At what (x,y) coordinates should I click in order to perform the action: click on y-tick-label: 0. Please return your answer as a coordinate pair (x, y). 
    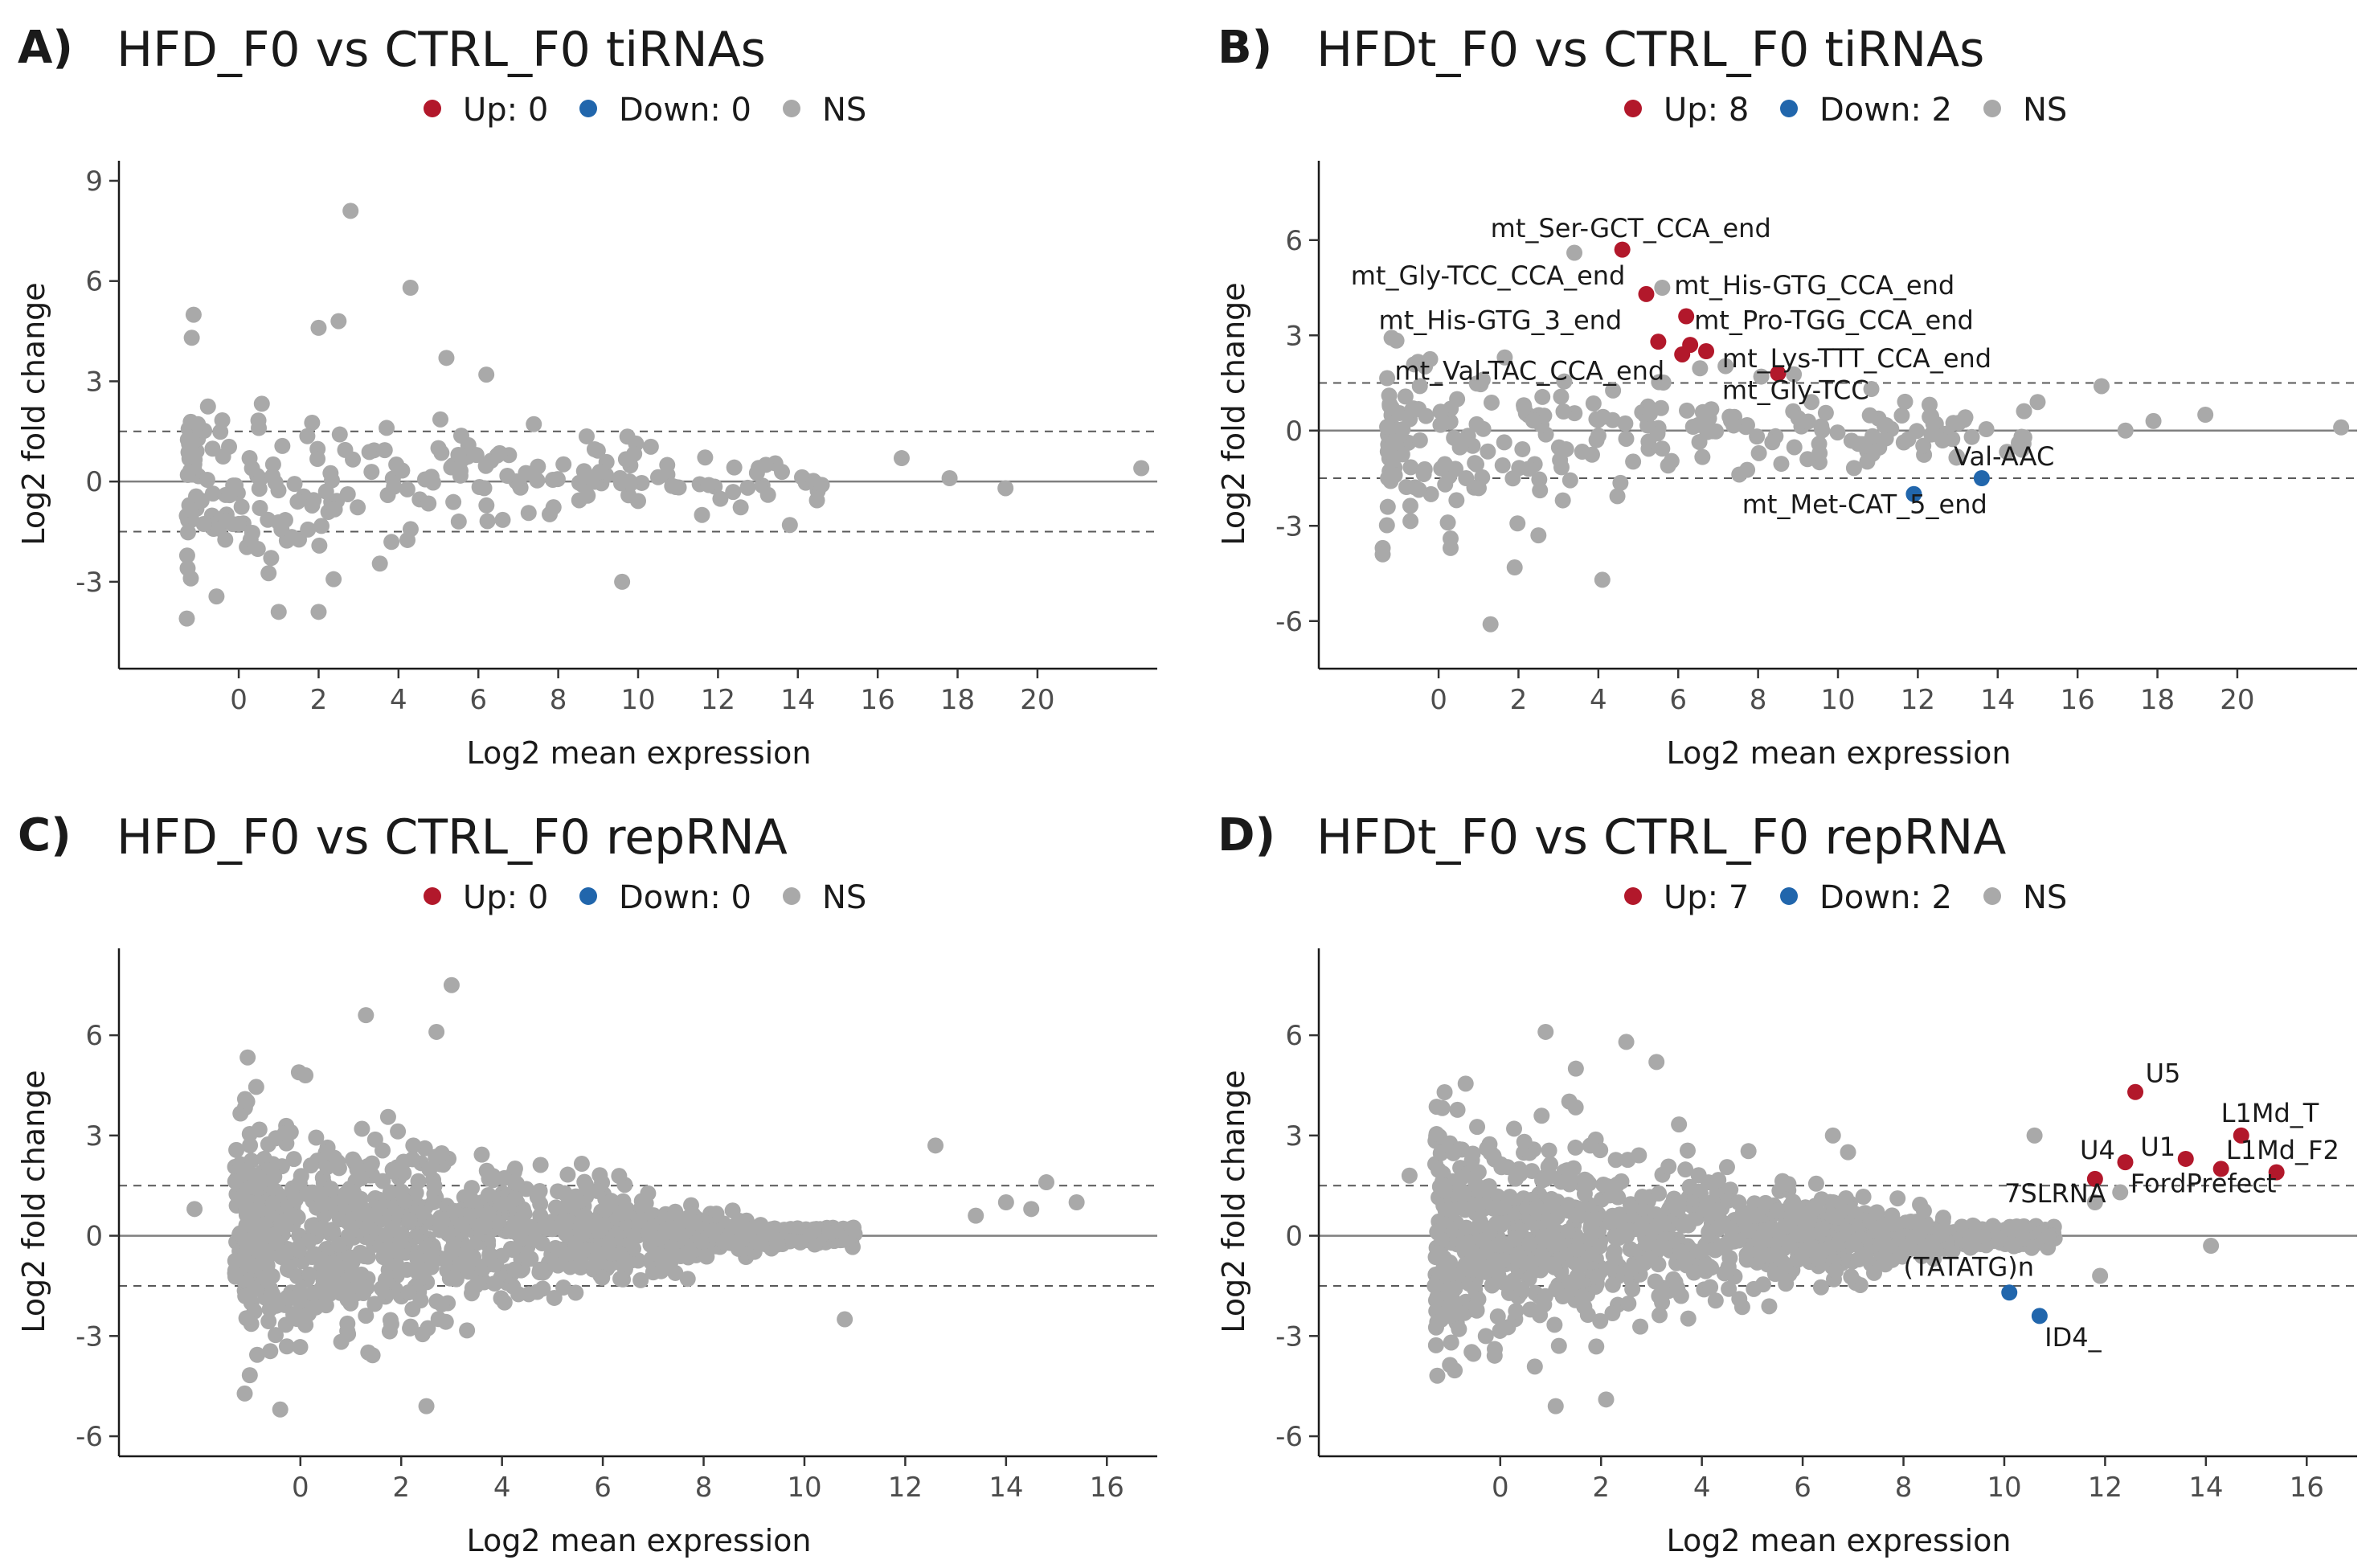
    Looking at the image, I should click on (94, 482).